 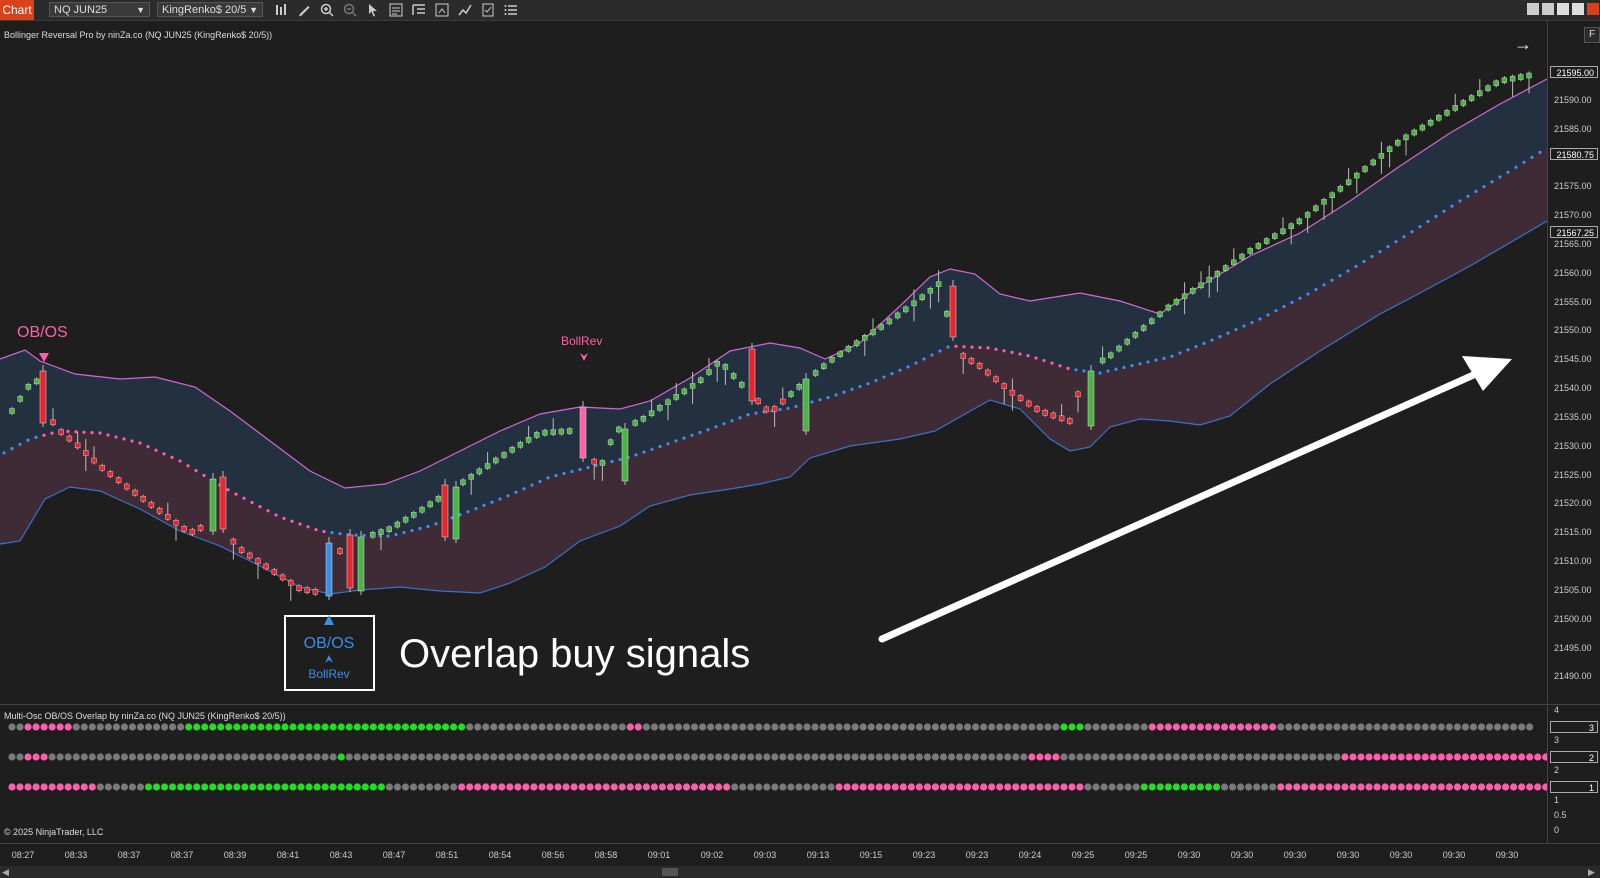 What do you see at coordinates (396, 10) in the screenshot?
I see `data-box-icon` at bounding box center [396, 10].